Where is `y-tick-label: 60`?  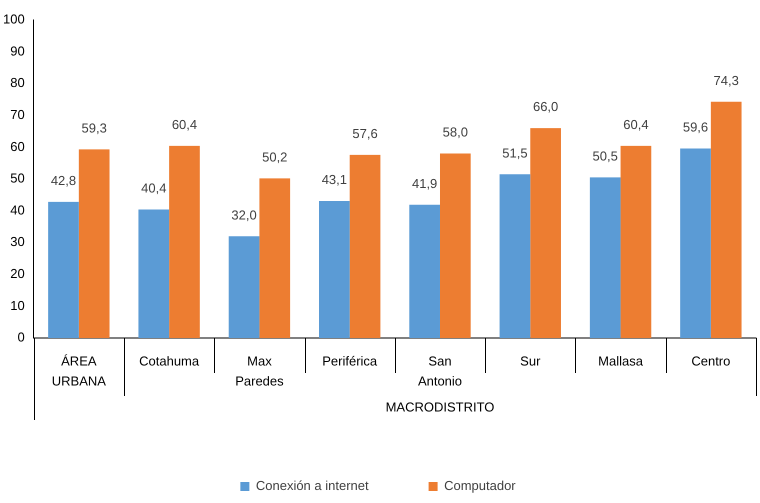 y-tick-label: 60 is located at coordinates (17, 146).